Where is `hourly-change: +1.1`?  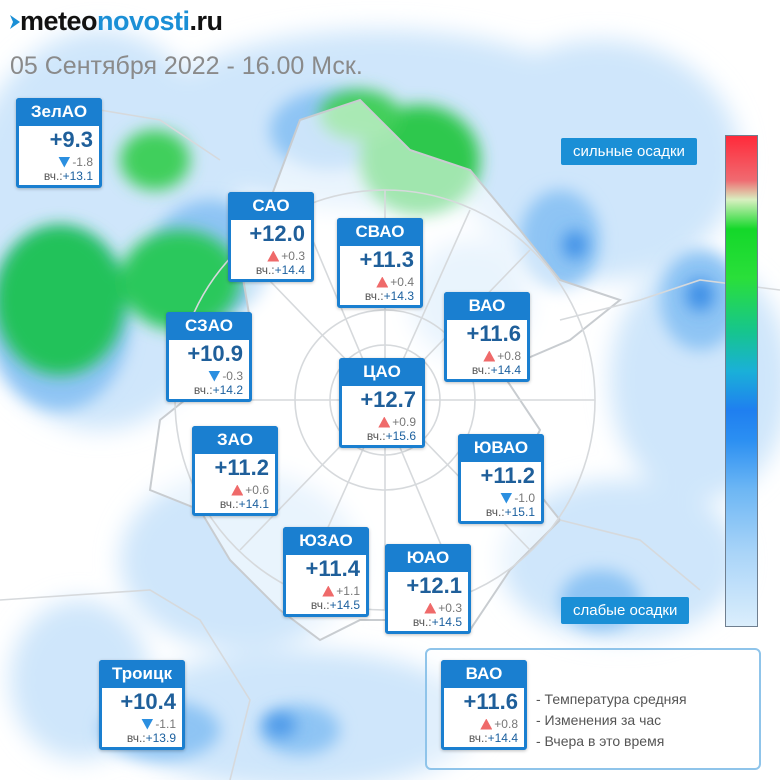 hourly-change: +1.1 is located at coordinates (341, 591).